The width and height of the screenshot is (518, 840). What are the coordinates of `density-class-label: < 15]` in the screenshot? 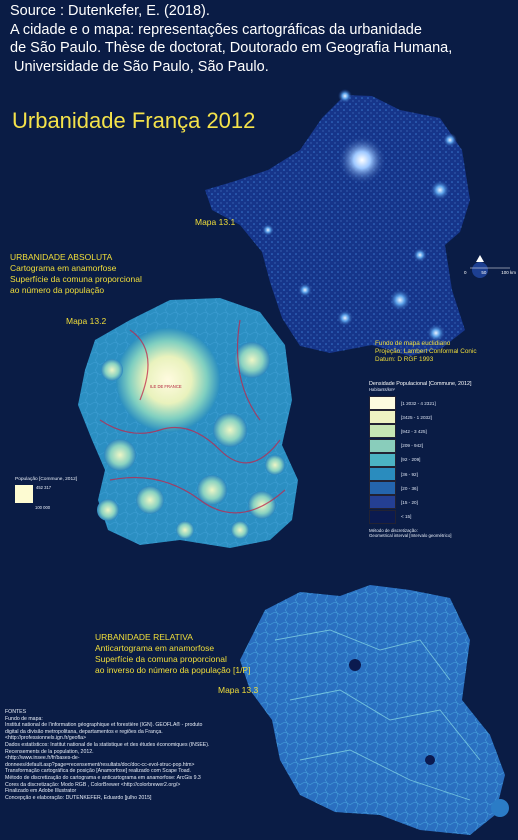 It's located at (406, 517).